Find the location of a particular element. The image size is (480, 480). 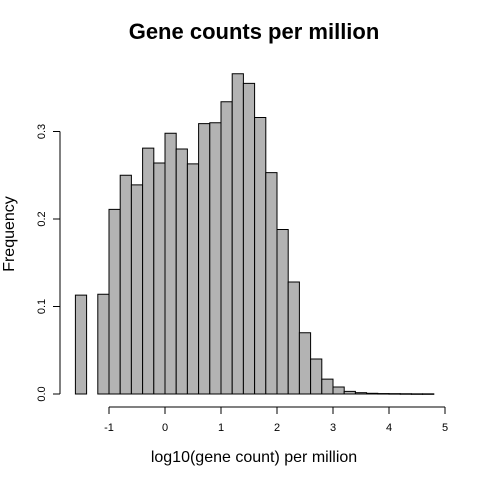

y-axis: 0.0 0.1 0.2 0.3 is located at coordinates (48, 263).